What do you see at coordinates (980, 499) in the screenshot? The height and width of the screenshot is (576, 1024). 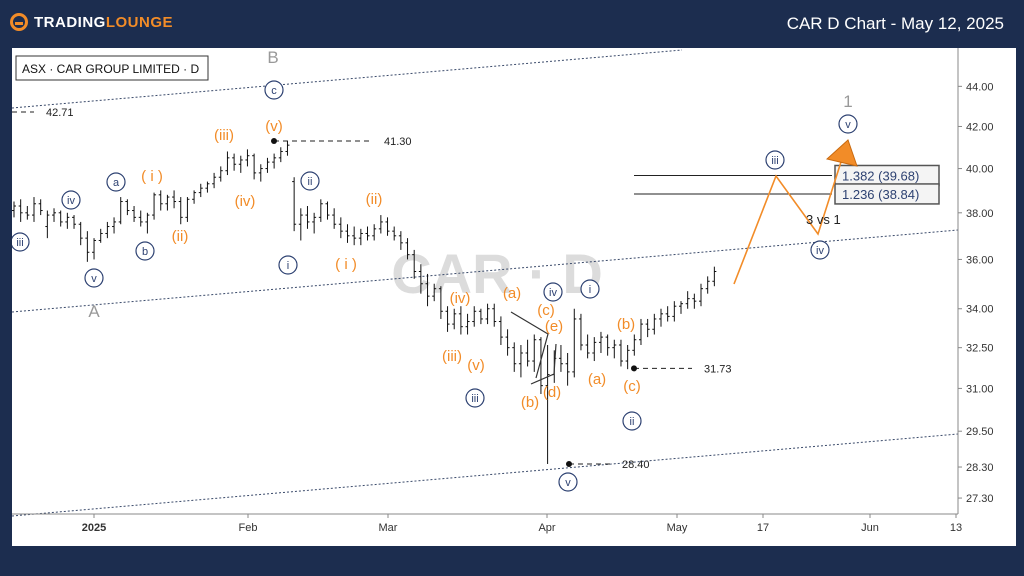 I see `y-tick-label: 27.30` at bounding box center [980, 499].